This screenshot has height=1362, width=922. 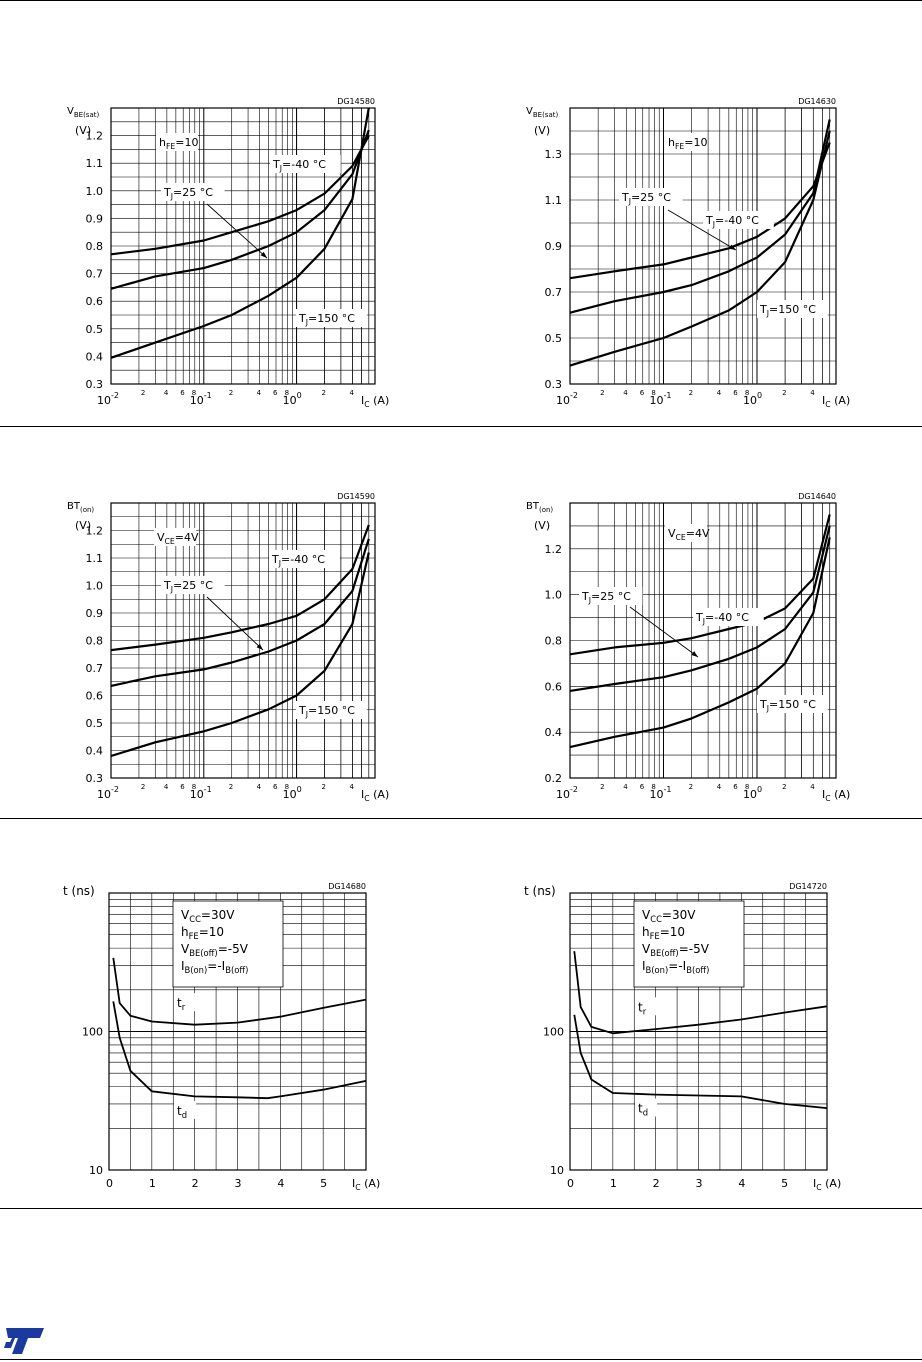 What do you see at coordinates (92, 1032) in the screenshot?
I see `c4-y-tick-label: 100` at bounding box center [92, 1032].